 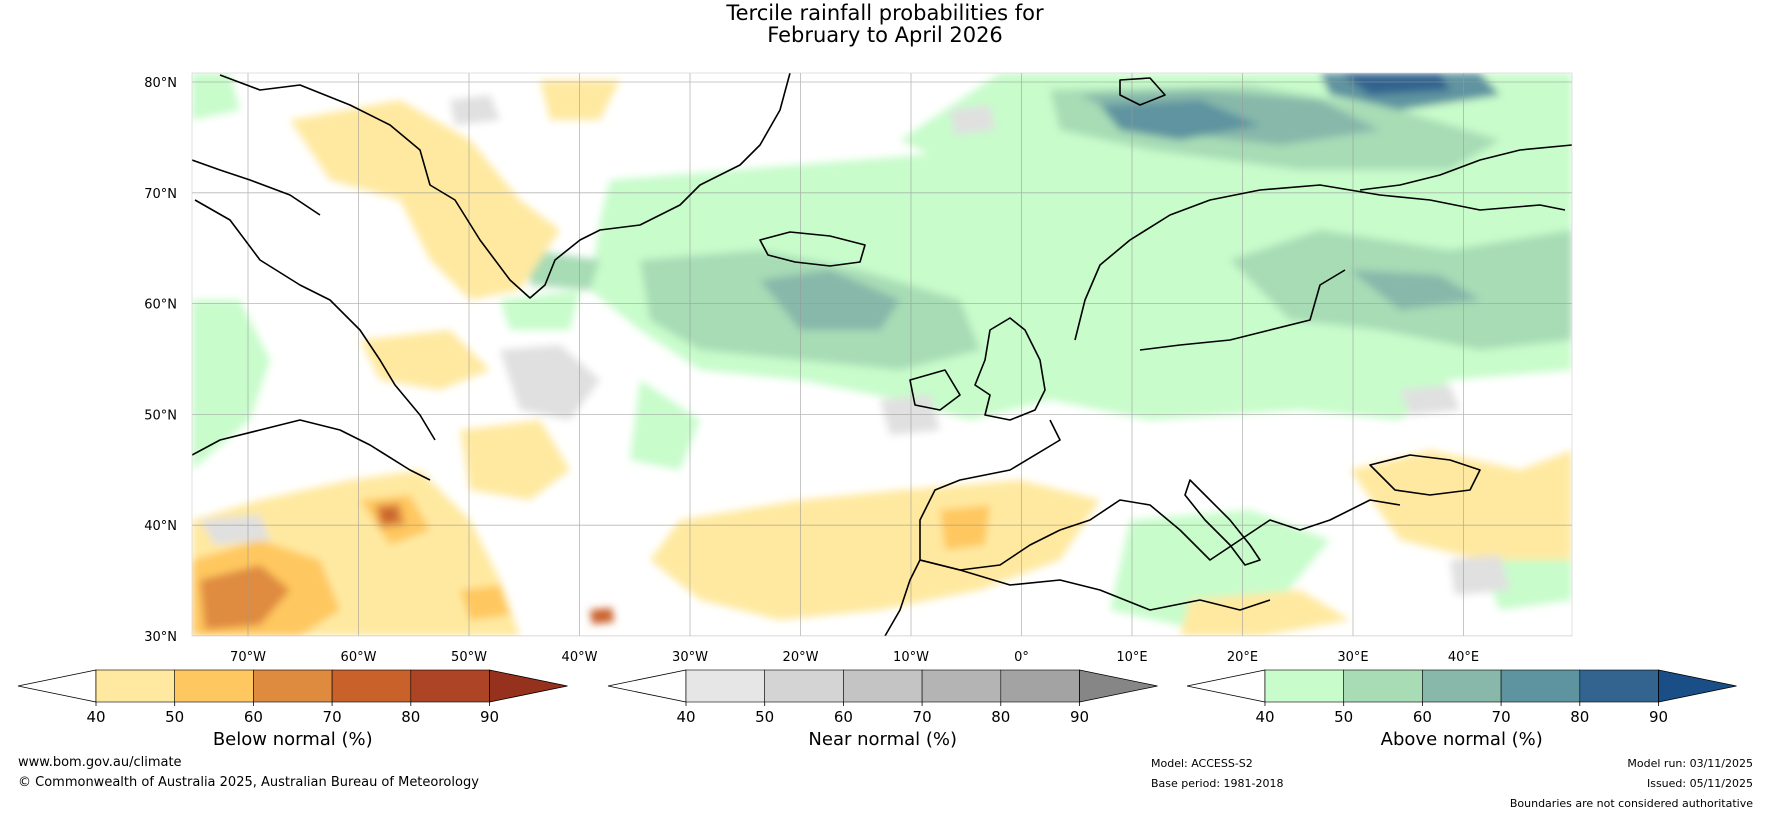 I want to click on lat-label: 80°N, so click(x=160, y=83).